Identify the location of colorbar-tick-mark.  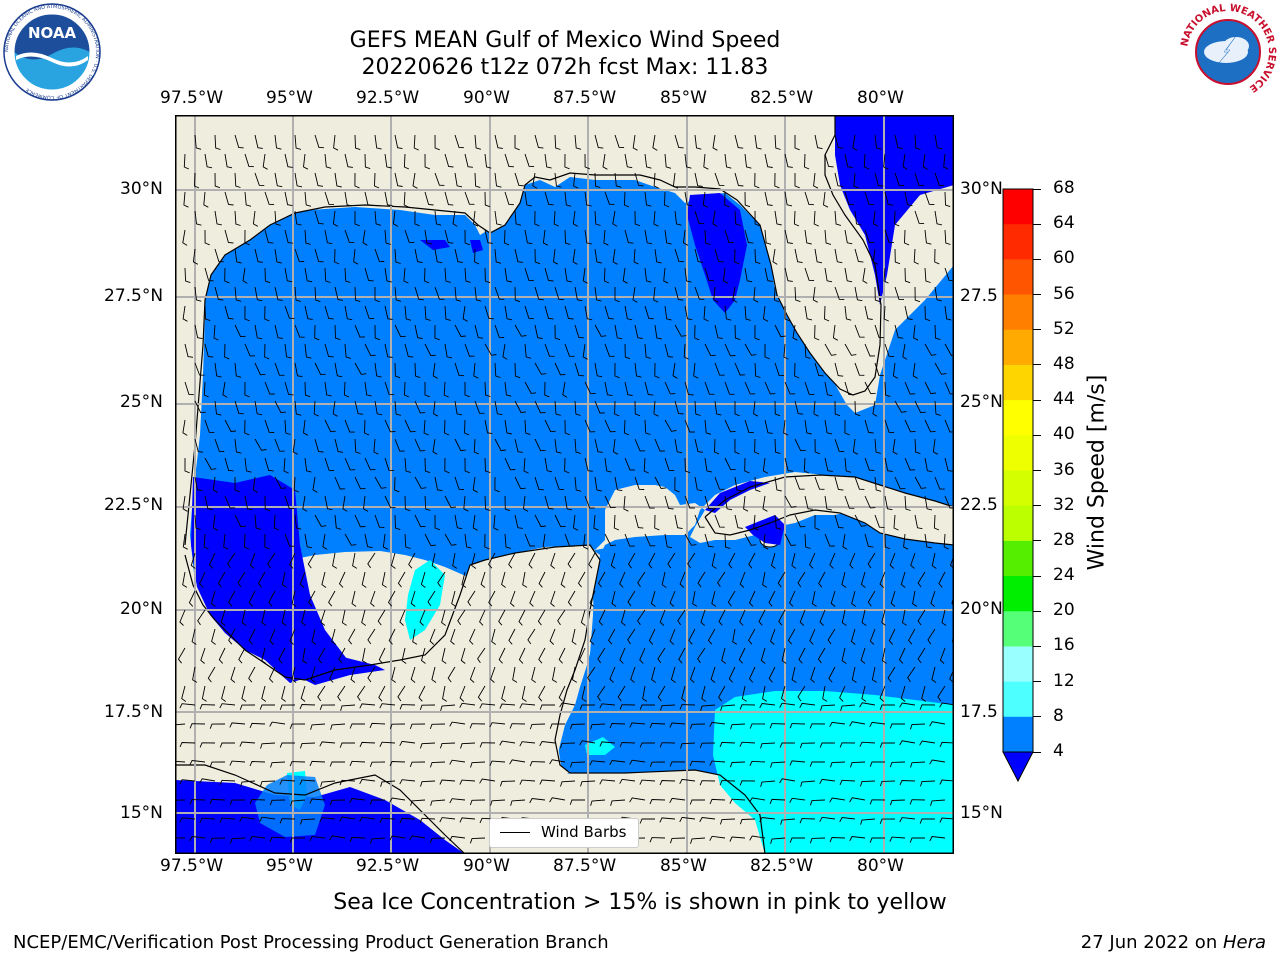
(1037, 189).